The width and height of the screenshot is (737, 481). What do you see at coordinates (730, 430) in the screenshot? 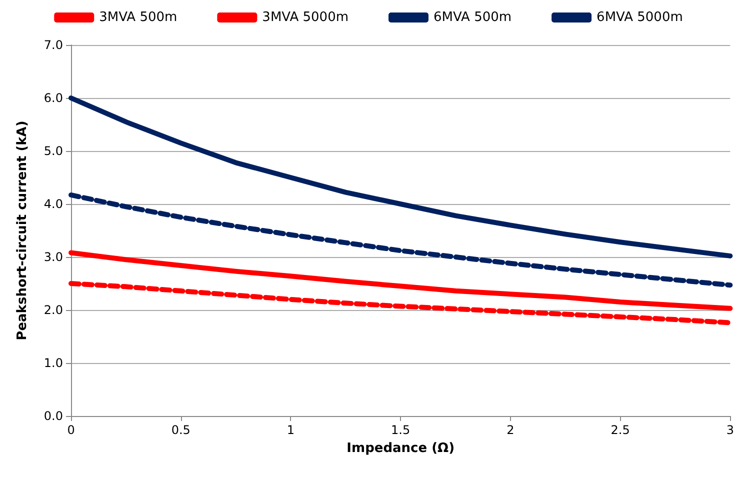
I see `x-tick-label: 3` at bounding box center [730, 430].